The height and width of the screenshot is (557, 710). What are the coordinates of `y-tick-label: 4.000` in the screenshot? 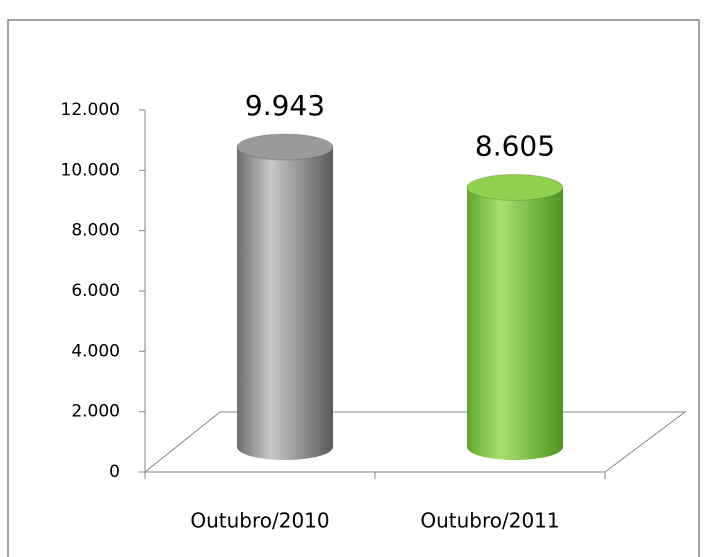 It's located at (95, 351).